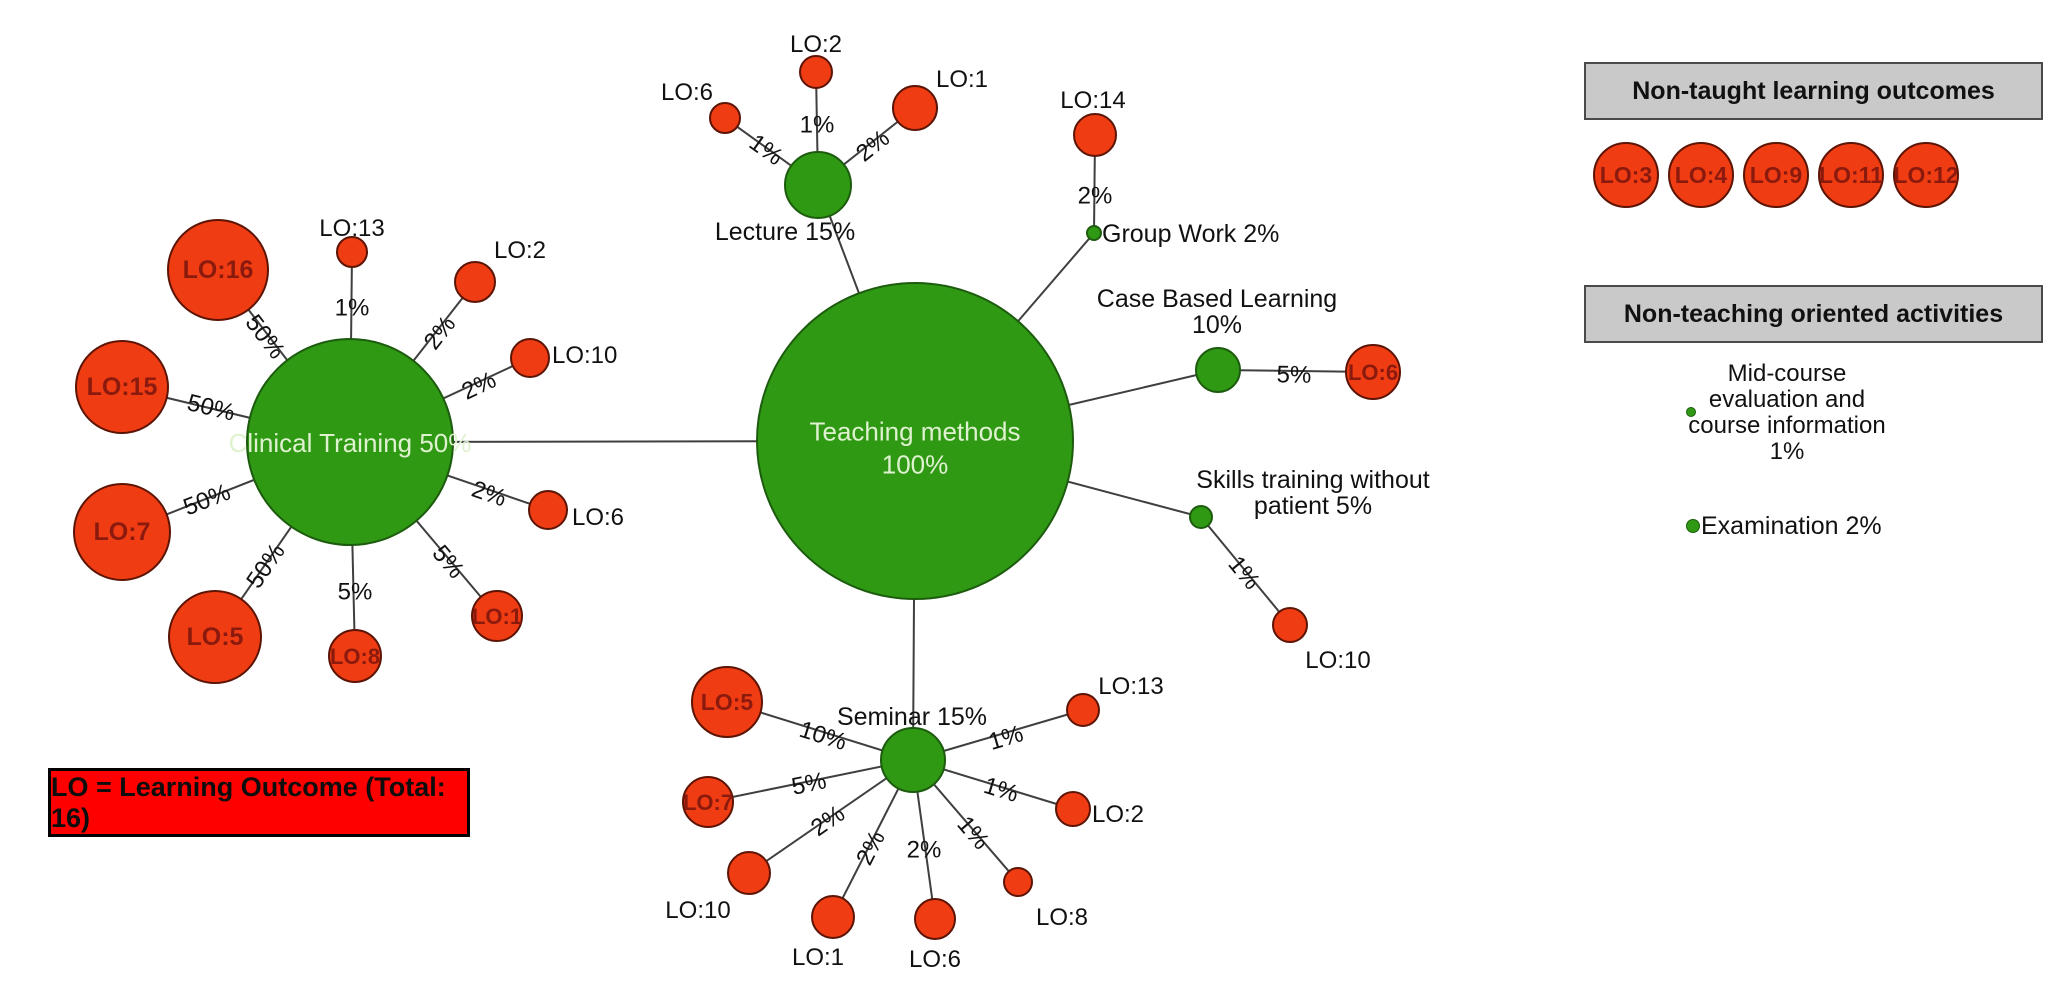 Image resolution: width=2059 pixels, height=1001 pixels. Describe the element at coordinates (1073, 809) in the screenshot. I see `node-s2` at that location.